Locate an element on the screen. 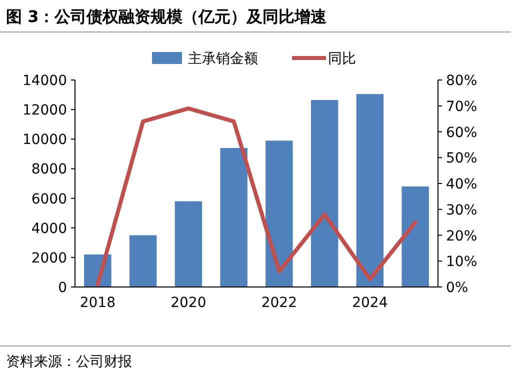 This screenshot has height=378, width=511. legend-label: 主承销金额 is located at coordinates (223, 59).